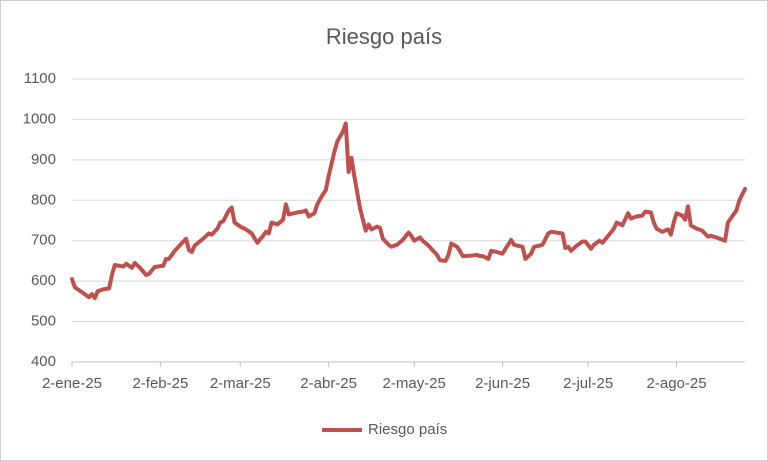  What do you see at coordinates (328, 383) in the screenshot?
I see `x-tick-label: 2-abr-25` at bounding box center [328, 383].